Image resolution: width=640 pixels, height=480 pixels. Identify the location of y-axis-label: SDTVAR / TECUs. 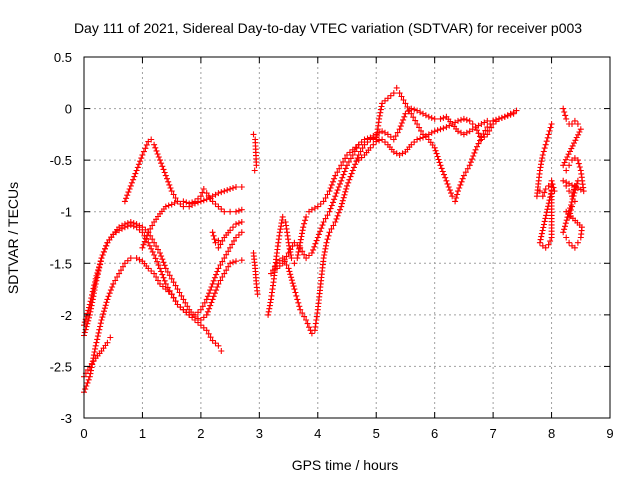
(13, 238).